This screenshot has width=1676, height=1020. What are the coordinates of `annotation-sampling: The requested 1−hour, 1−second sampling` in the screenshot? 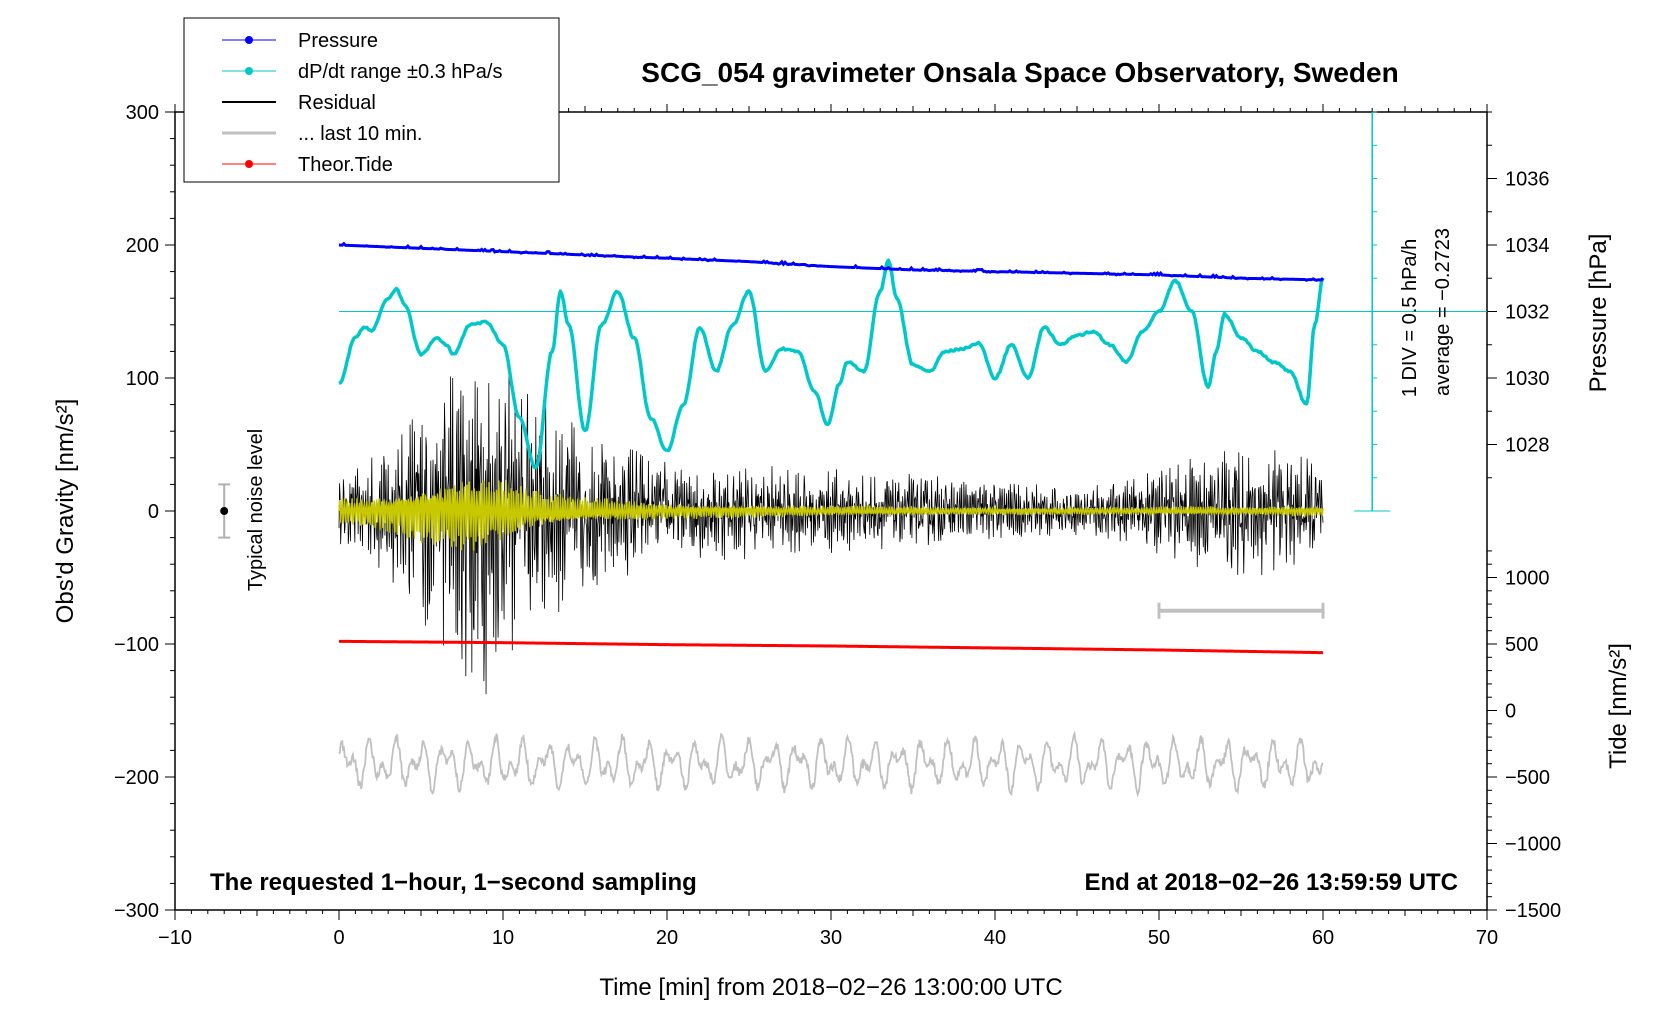 It's located at (453, 882).